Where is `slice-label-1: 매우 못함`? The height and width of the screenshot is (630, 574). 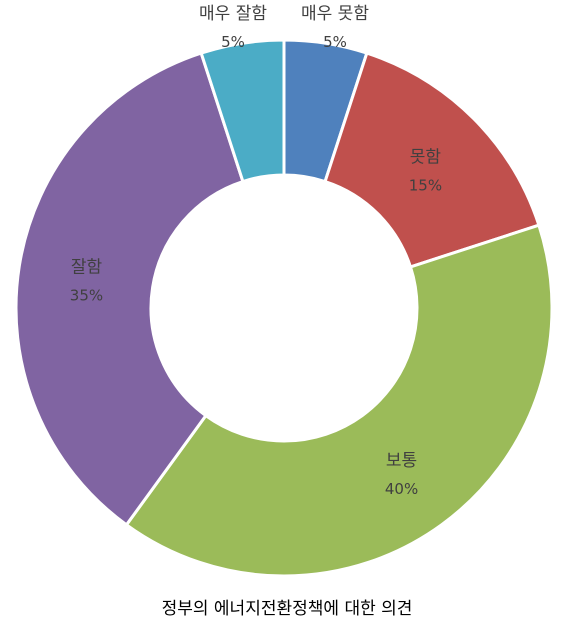 slice-label-1: 매우 못함 is located at coordinates (335, 14).